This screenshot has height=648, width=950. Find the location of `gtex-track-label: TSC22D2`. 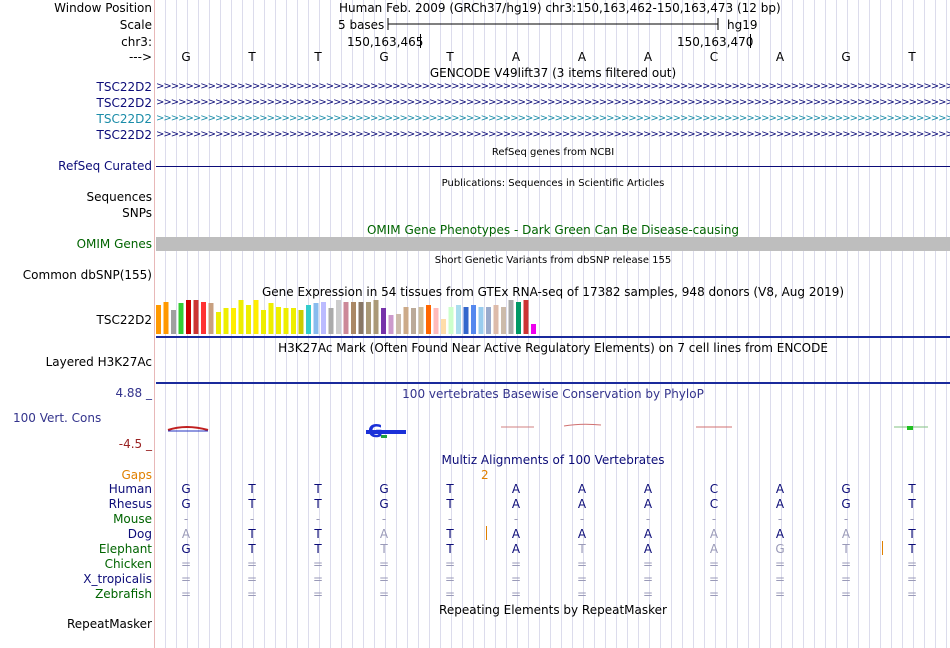

gtex-track-label: TSC22D2 is located at coordinates (124, 320).